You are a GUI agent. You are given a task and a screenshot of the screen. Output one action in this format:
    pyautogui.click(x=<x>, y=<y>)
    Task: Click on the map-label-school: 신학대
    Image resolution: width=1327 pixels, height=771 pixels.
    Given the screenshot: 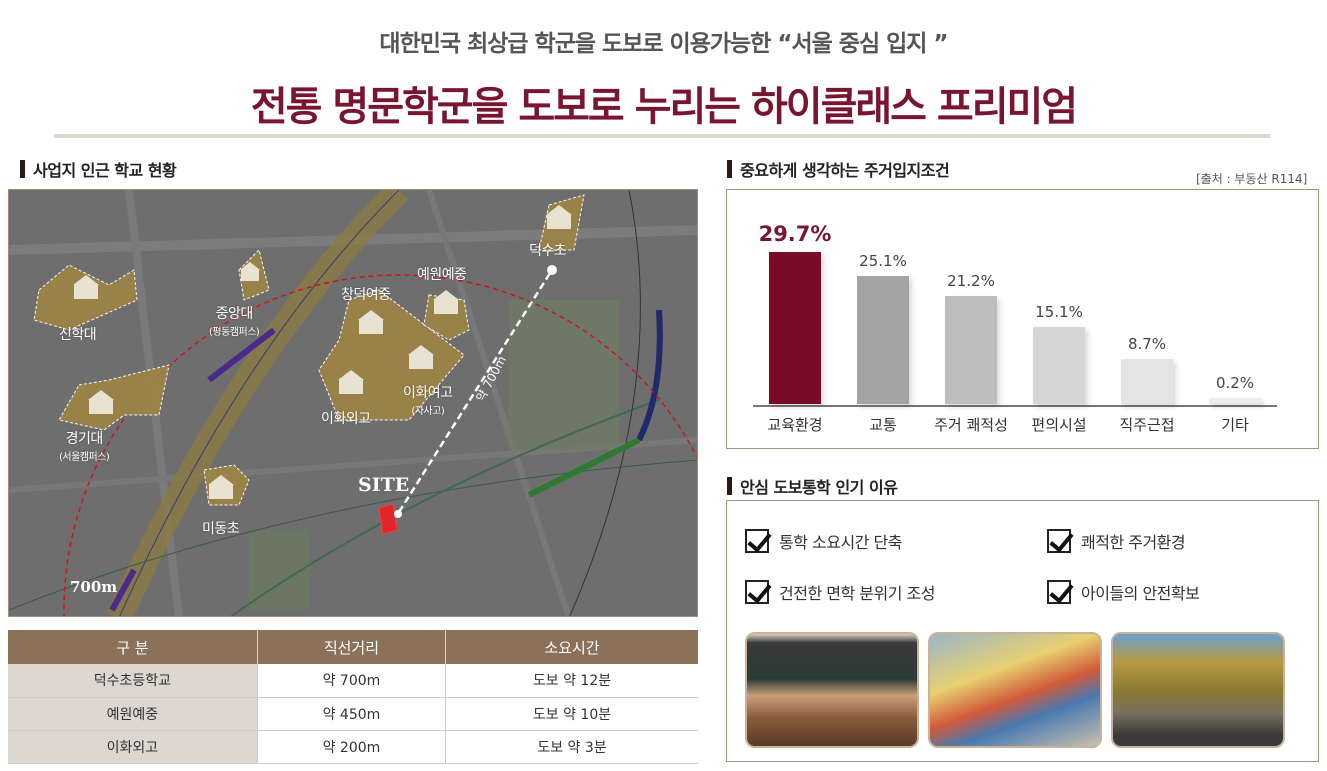 What is the action you would take?
    pyautogui.click(x=78, y=335)
    